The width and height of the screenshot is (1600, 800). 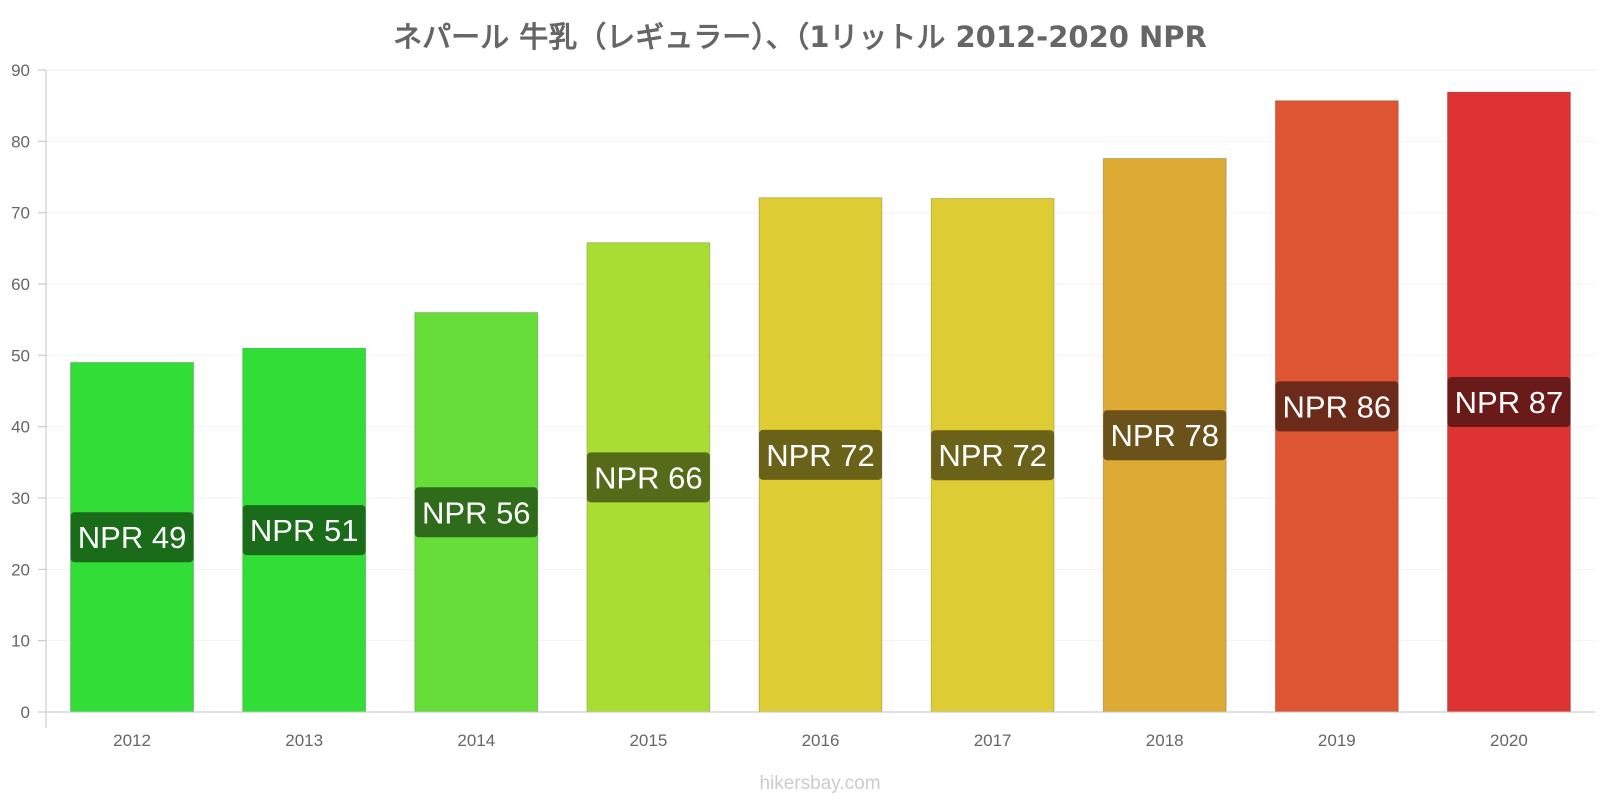 What do you see at coordinates (132, 740) in the screenshot?
I see `x-tick-label: 2012` at bounding box center [132, 740].